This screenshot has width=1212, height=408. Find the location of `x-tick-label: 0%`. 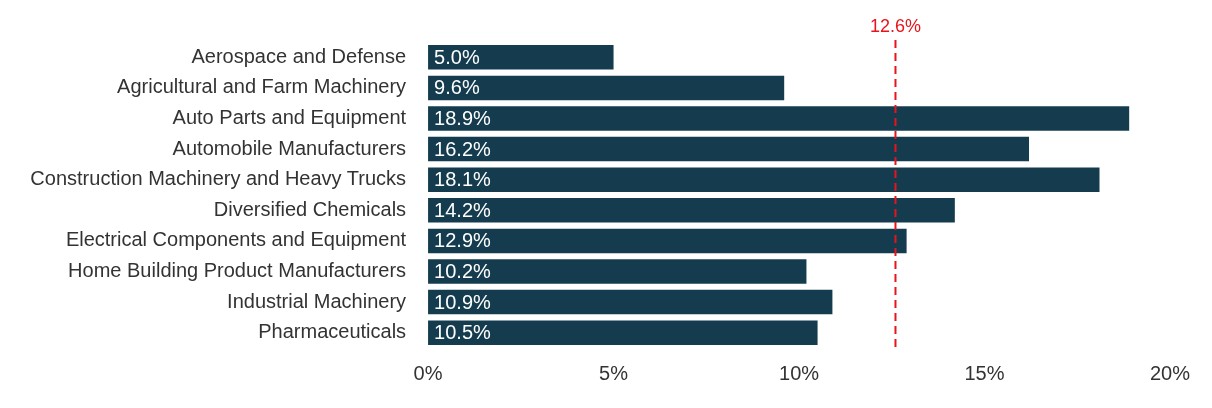

x-tick-label: 0% is located at coordinates (428, 372).